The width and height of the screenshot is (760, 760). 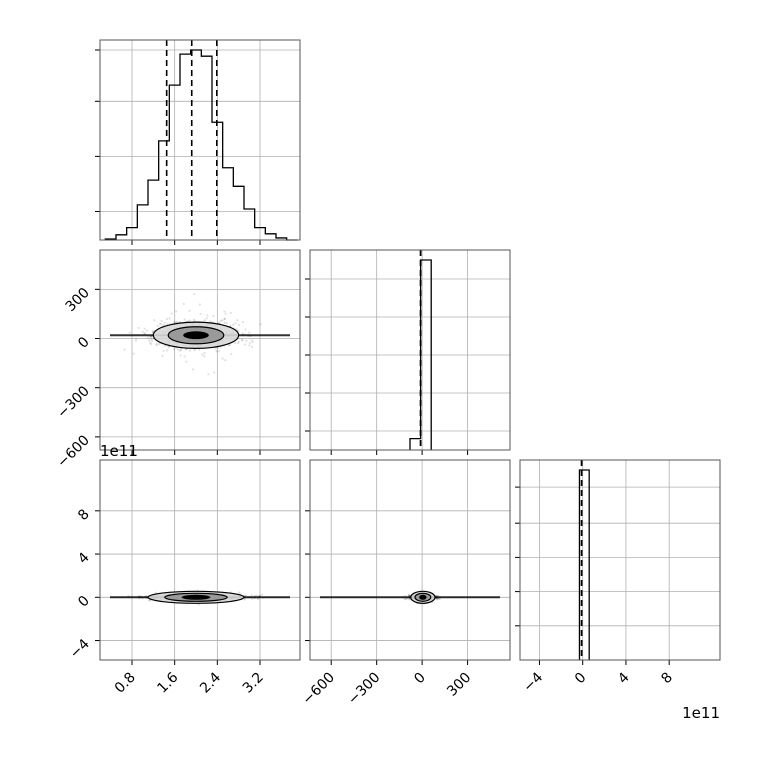 What do you see at coordinates (364, 689) in the screenshot?
I see `scatter-2-1-xtick-label-1: −300` at bounding box center [364, 689].